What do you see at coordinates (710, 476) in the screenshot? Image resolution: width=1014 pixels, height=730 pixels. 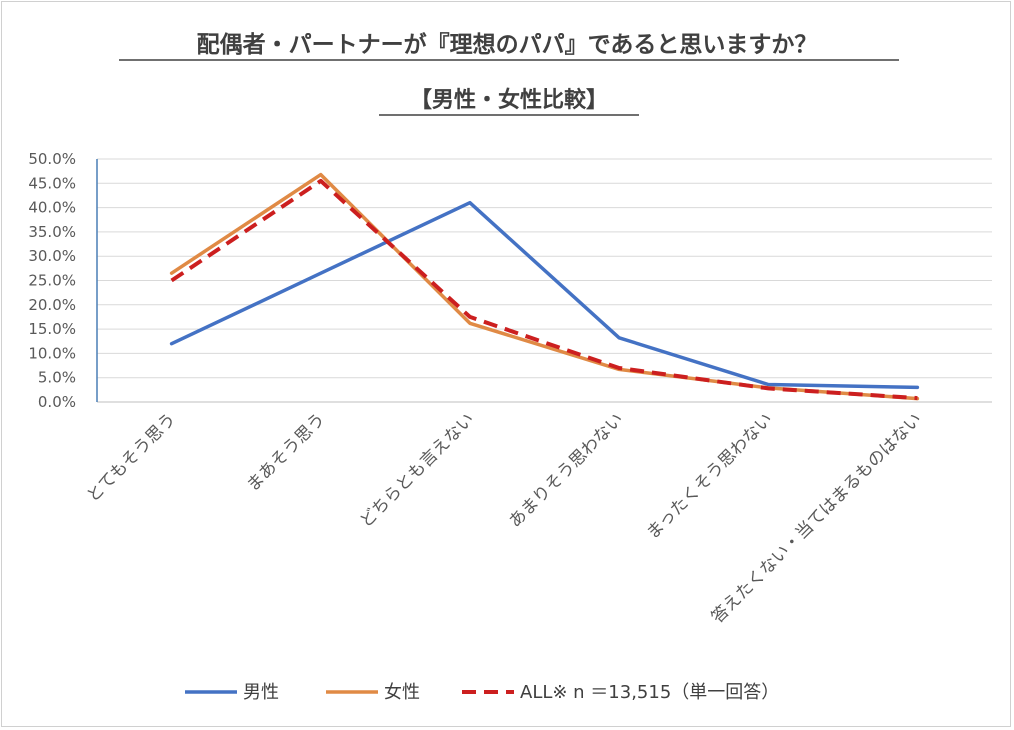 I see `x-tick-label: まったくそう思わない` at bounding box center [710, 476].